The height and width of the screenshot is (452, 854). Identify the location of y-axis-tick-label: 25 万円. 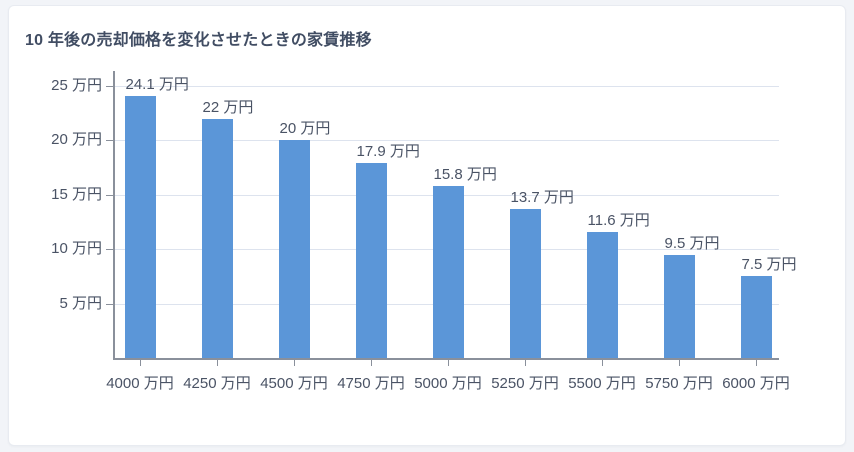
(76, 85).